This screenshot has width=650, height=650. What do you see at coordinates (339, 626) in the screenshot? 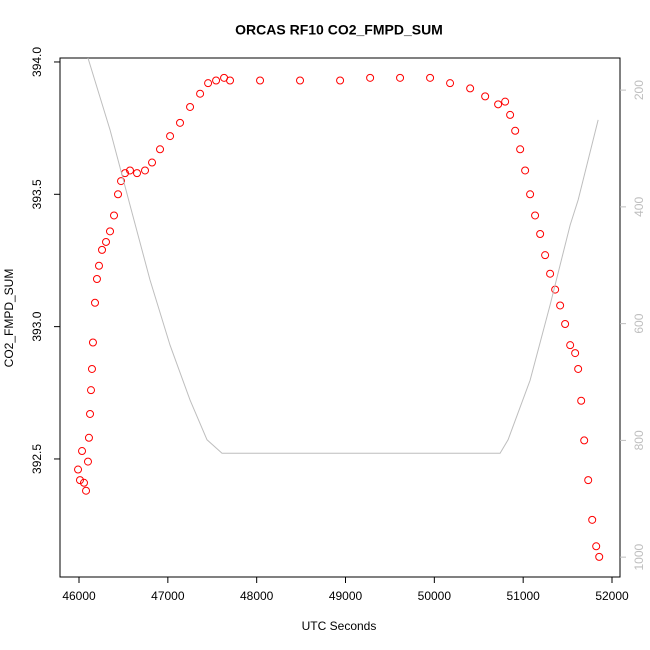
I see `x-axis-label: UTC Seconds` at bounding box center [339, 626].